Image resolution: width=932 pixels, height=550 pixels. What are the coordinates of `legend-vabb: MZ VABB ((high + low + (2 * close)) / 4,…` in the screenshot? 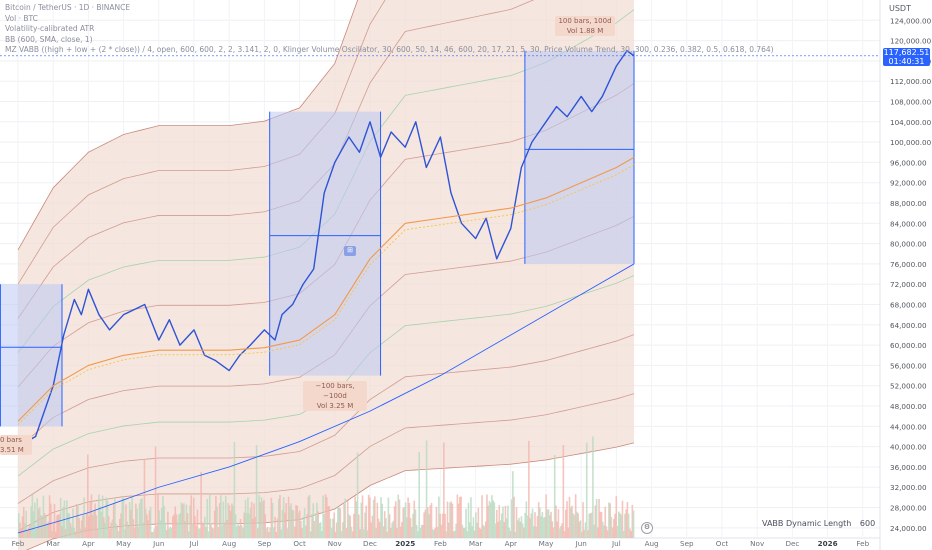 It's located at (389, 50).